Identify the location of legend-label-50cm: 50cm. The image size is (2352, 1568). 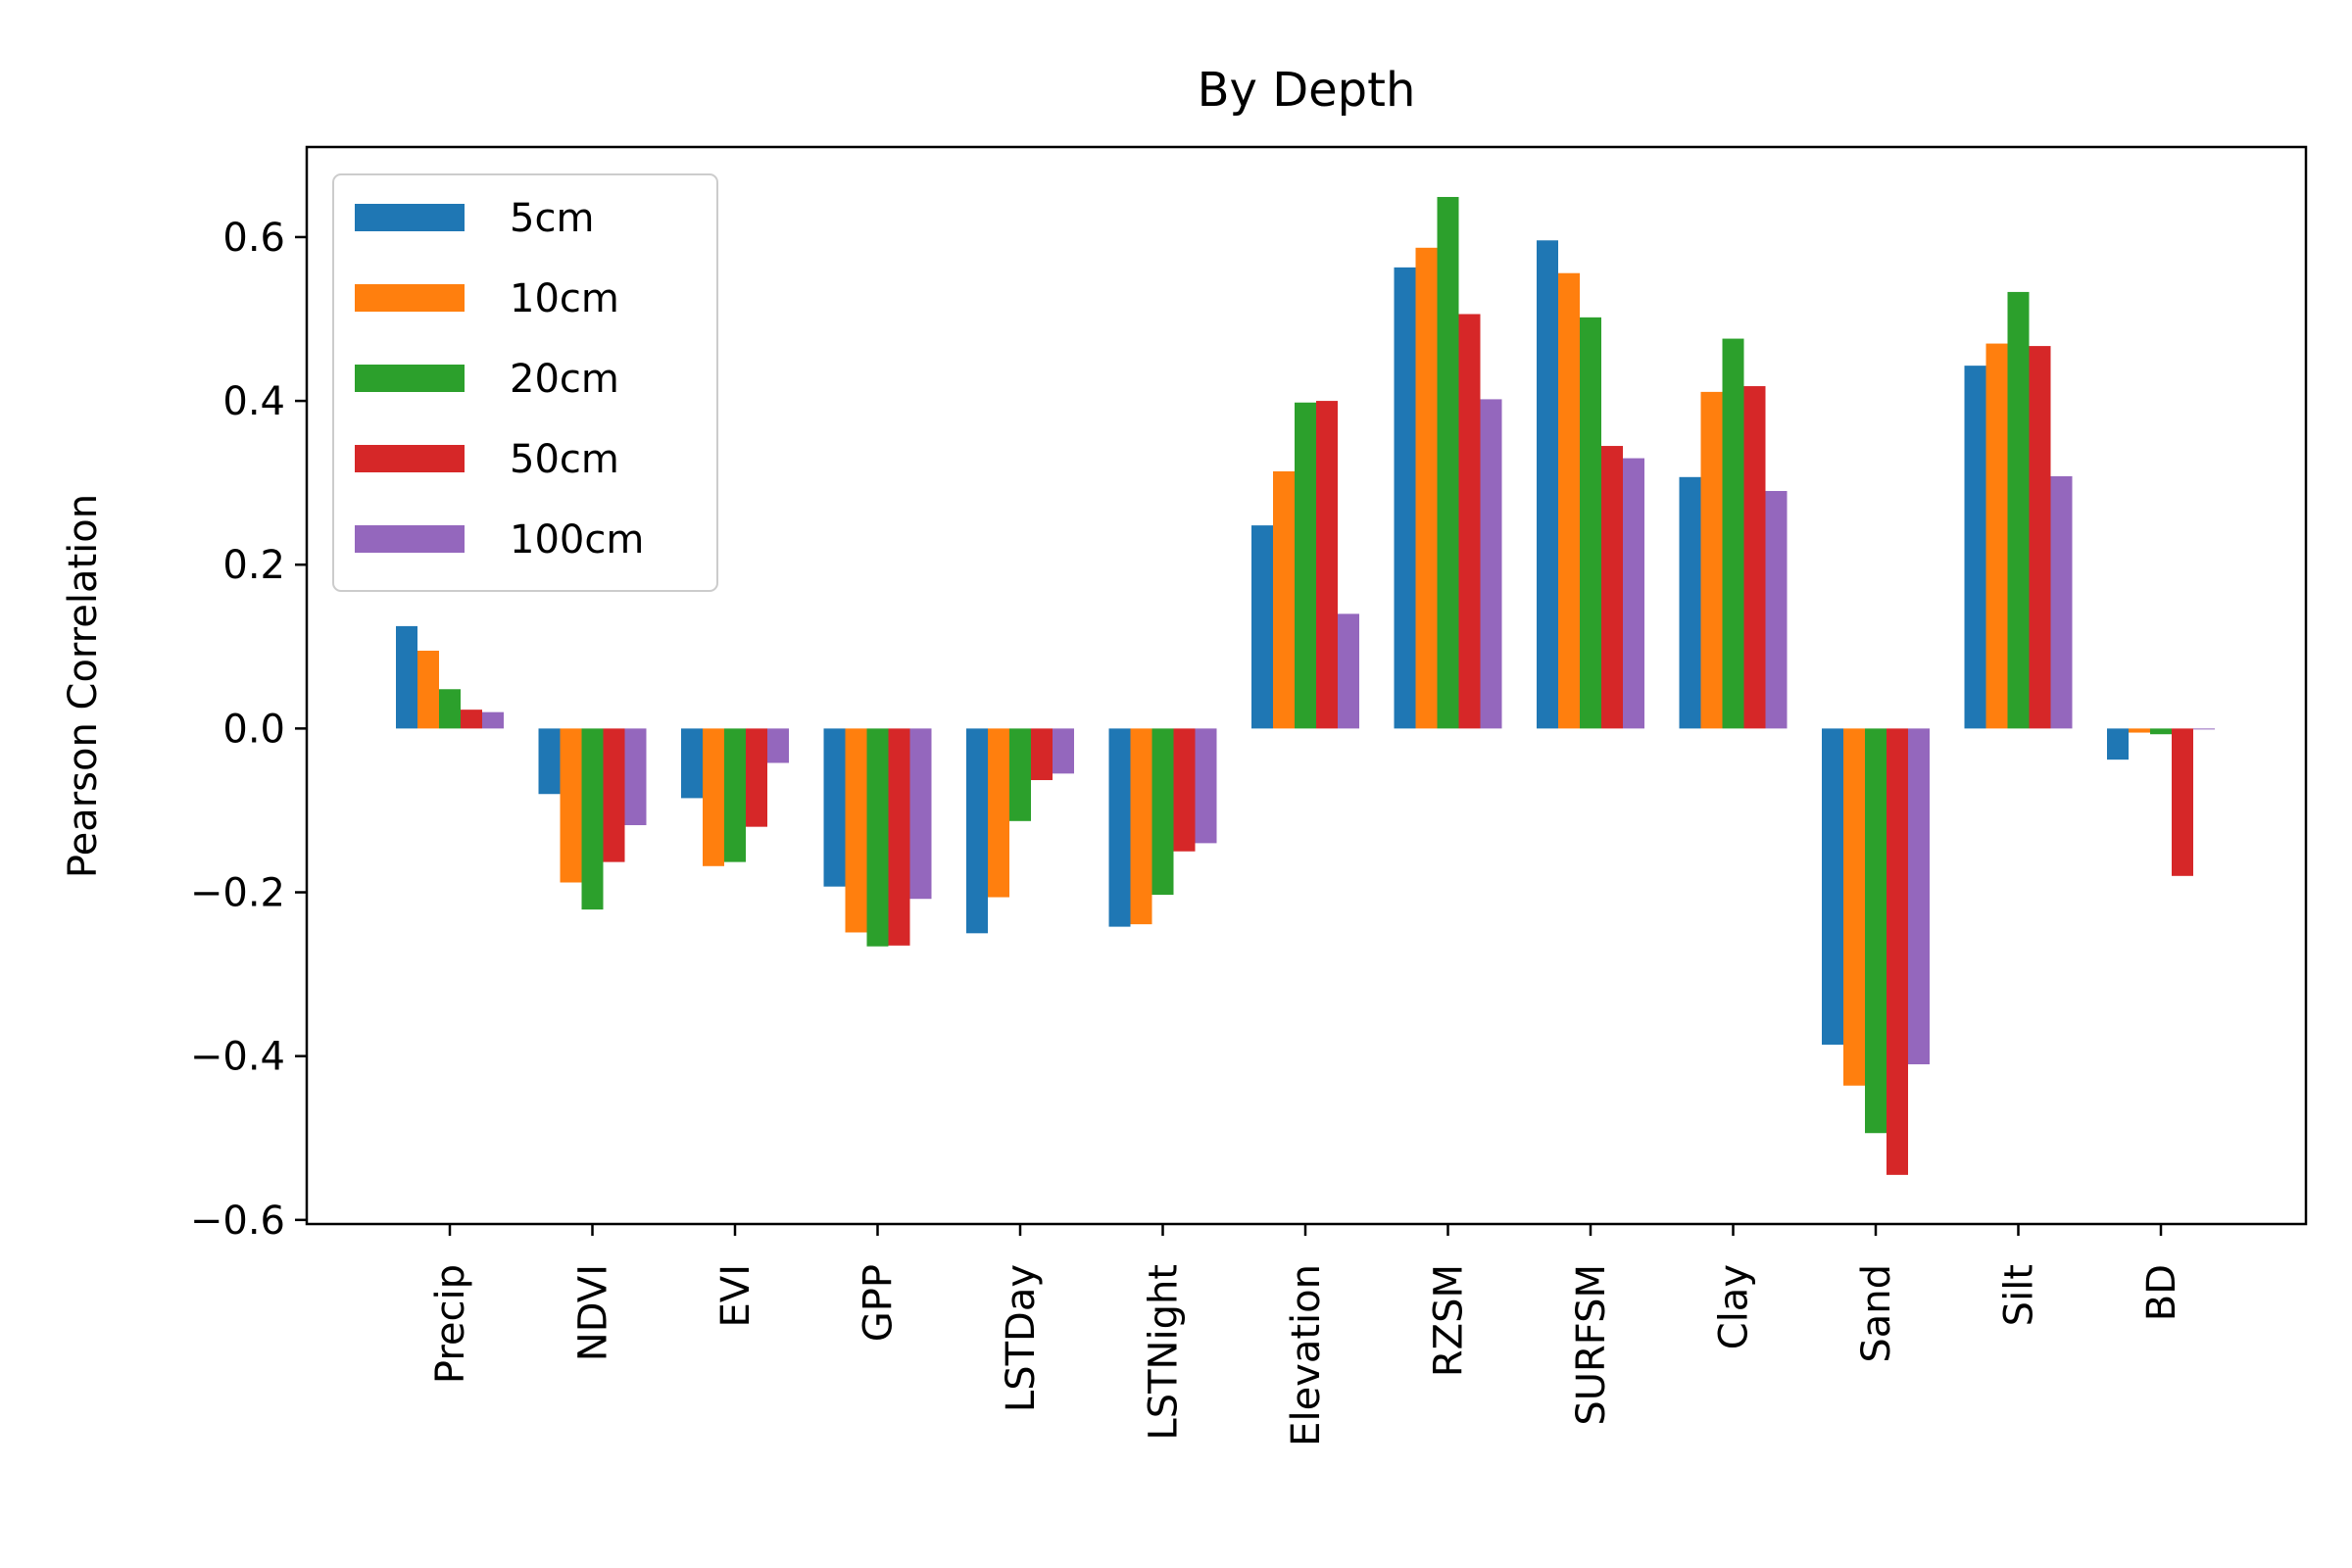
(564, 459).